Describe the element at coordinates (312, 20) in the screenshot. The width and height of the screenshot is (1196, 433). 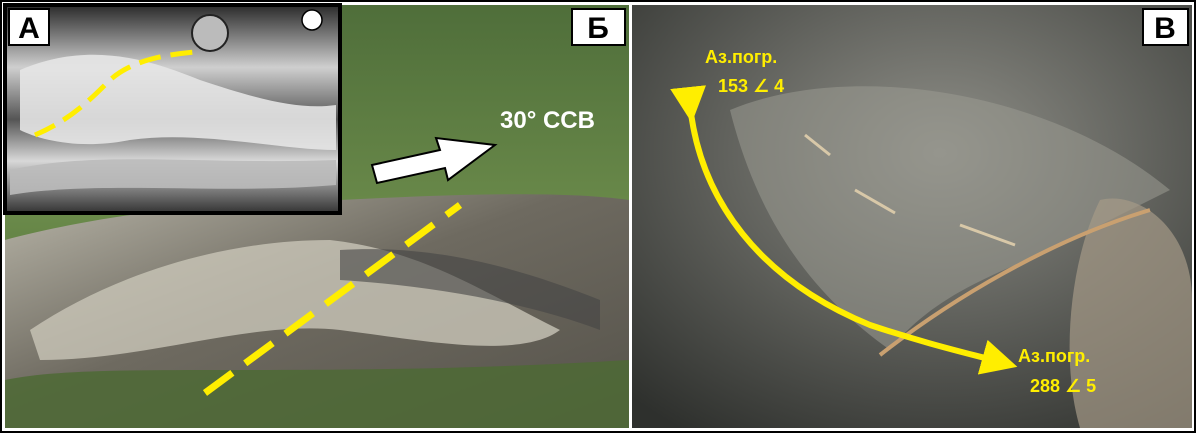
I see `shear-sense-icon` at that location.